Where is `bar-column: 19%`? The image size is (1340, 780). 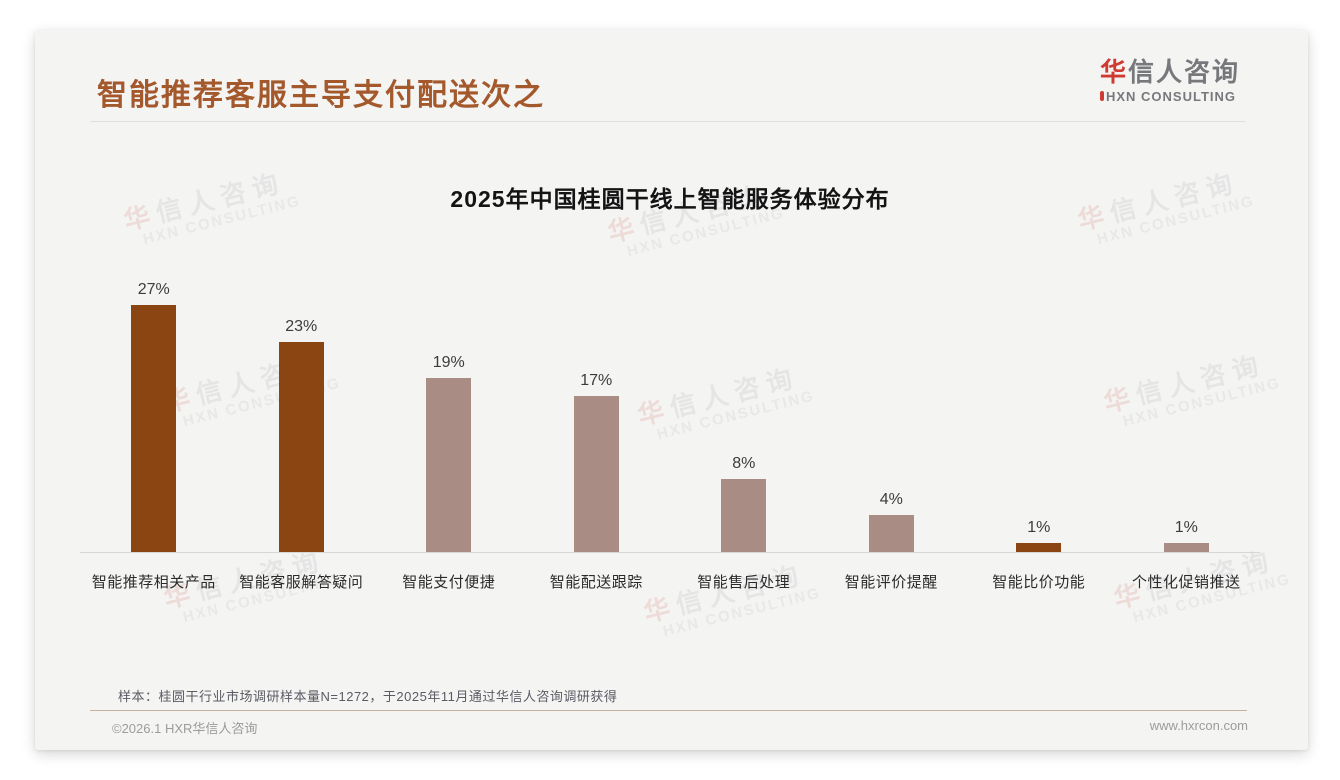 bar-column: 19% is located at coordinates (449, 453).